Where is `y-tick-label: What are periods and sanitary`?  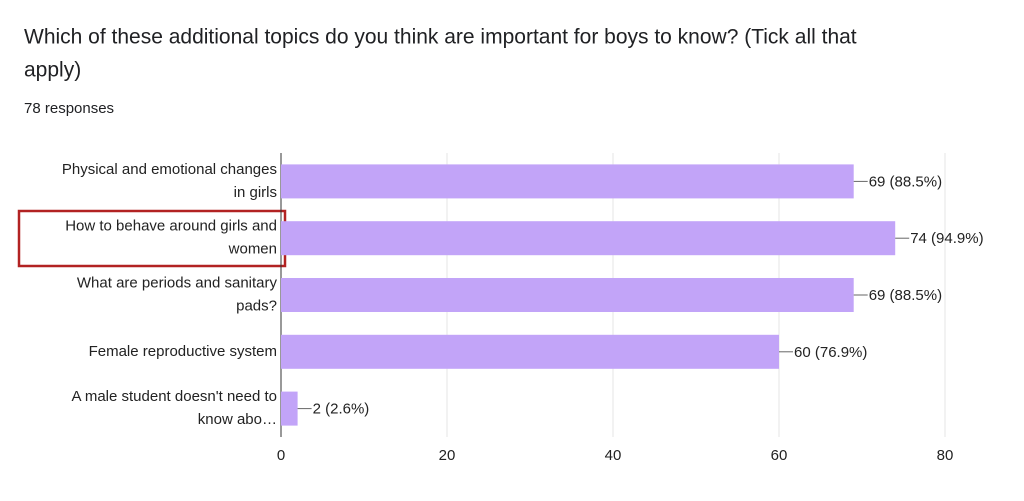
y-tick-label: What are periods and sanitary is located at coordinates (177, 282).